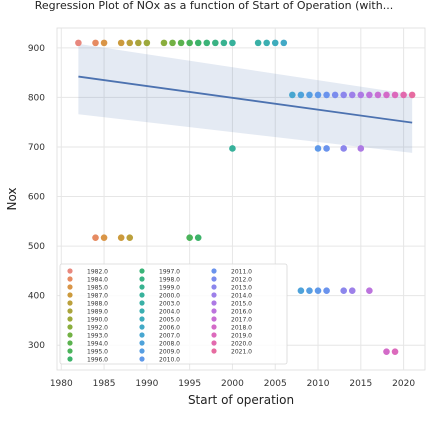 Image resolution: width=432 pixels, height=436 pixels. I want to click on y-tick-label: 500, so click(36, 247).